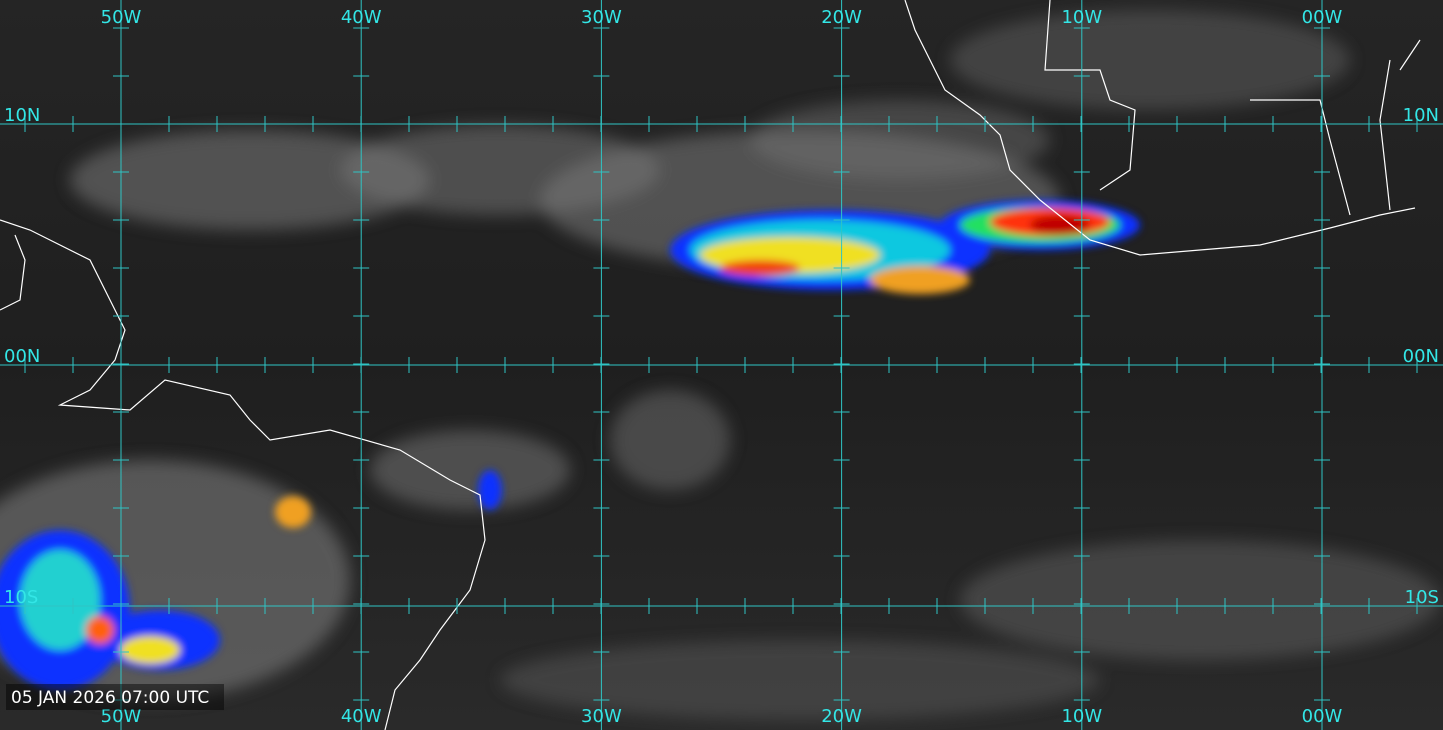  What do you see at coordinates (110, 698) in the screenshot?
I see `timestamp: 05 JAN 2026 07:00 UTC` at bounding box center [110, 698].